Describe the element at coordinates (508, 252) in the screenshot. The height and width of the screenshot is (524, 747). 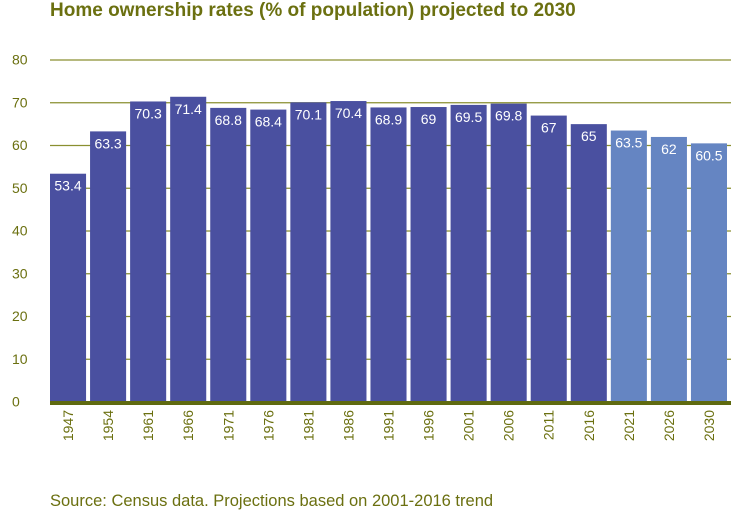
I see `bar-2006` at that location.